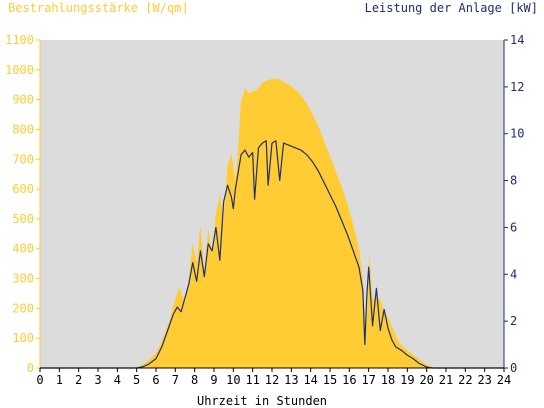 The image size is (544, 408). I want to click on x-tick-label: 4, so click(117, 380).